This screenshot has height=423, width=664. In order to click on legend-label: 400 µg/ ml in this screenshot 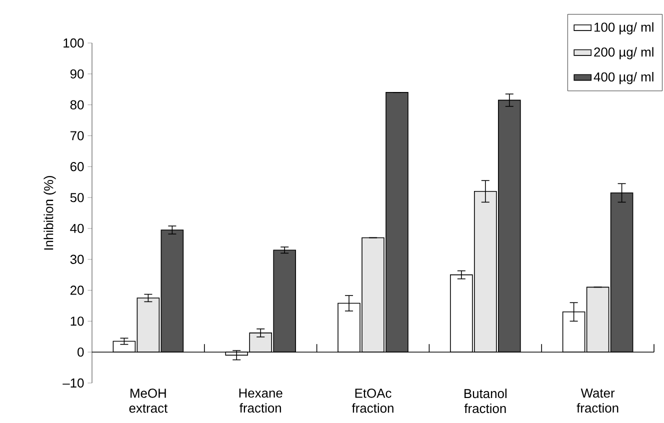, I will do `click(624, 78)`.